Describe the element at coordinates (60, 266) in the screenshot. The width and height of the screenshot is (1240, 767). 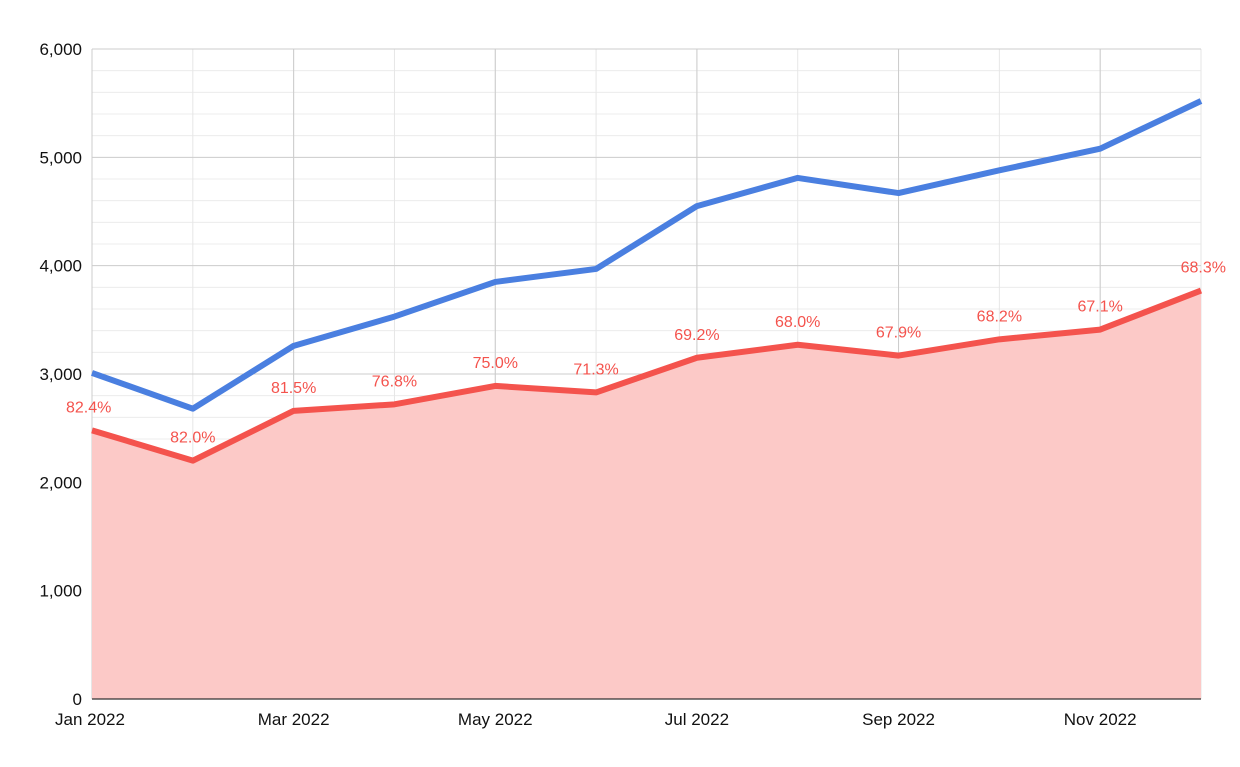
I see `y-tick-label: 4,000` at that location.